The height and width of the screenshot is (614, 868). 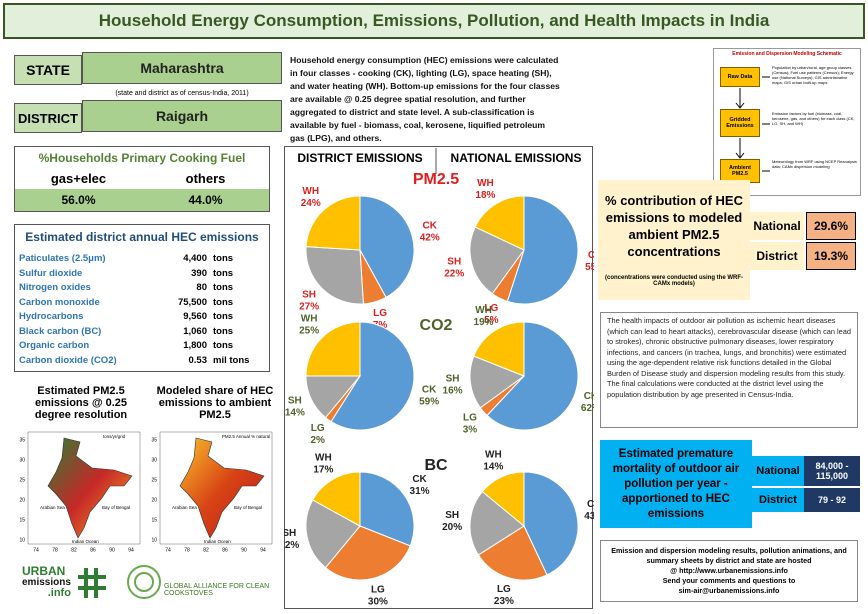 I want to click on logo-text: emissions, so click(x=46, y=582).